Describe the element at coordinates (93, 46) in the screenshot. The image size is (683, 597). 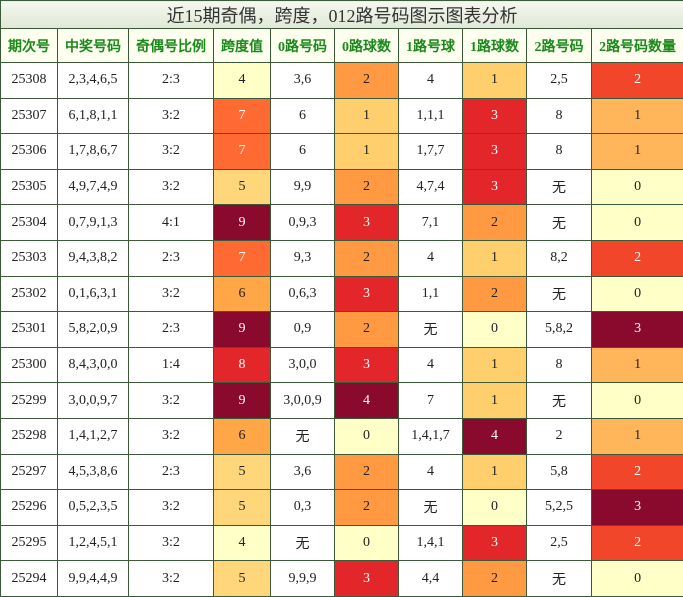
I see `header-cell: 中奖号码` at that location.